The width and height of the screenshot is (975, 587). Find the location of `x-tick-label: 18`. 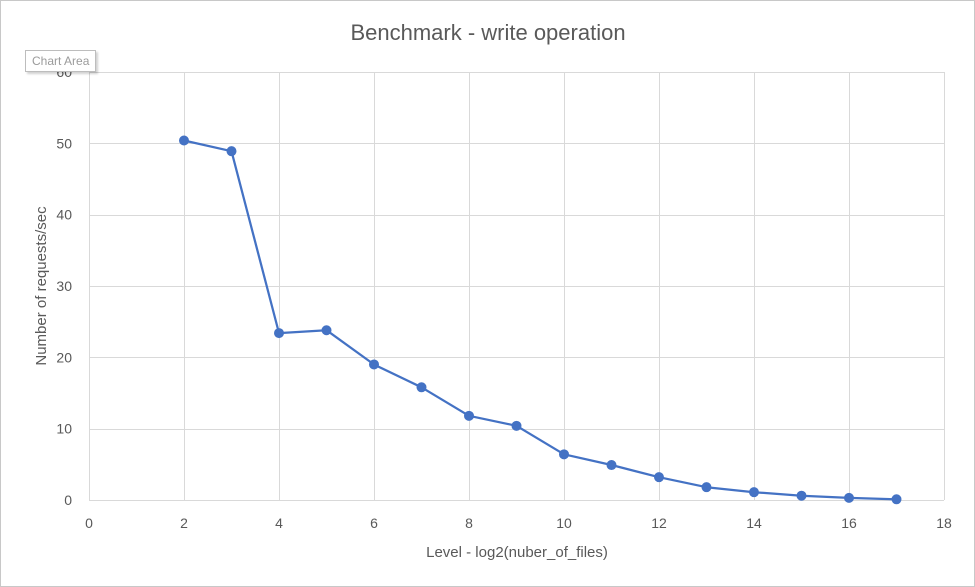

x-tick-label: 18 is located at coordinates (944, 523).